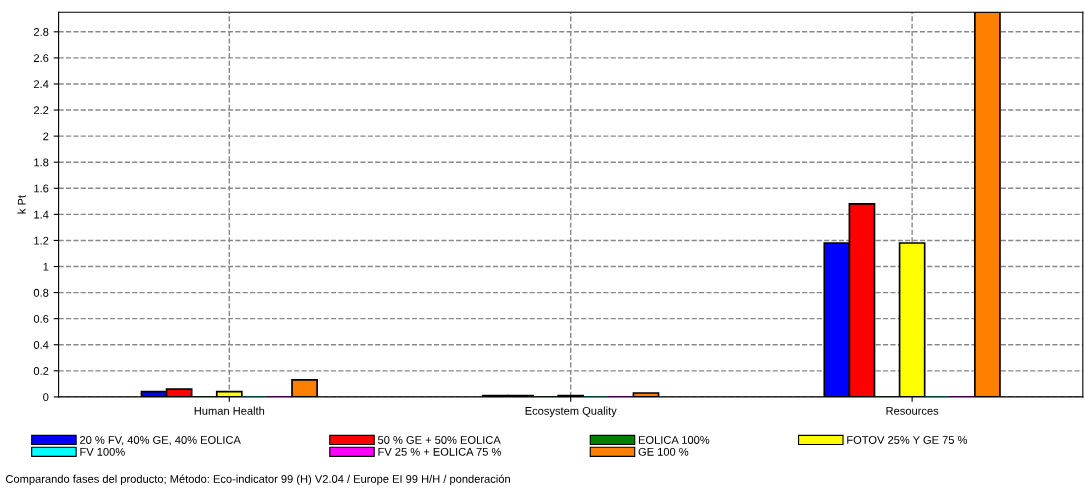  What do you see at coordinates (41, 214) in the screenshot?
I see `y-tick-label: 1.4` at bounding box center [41, 214].